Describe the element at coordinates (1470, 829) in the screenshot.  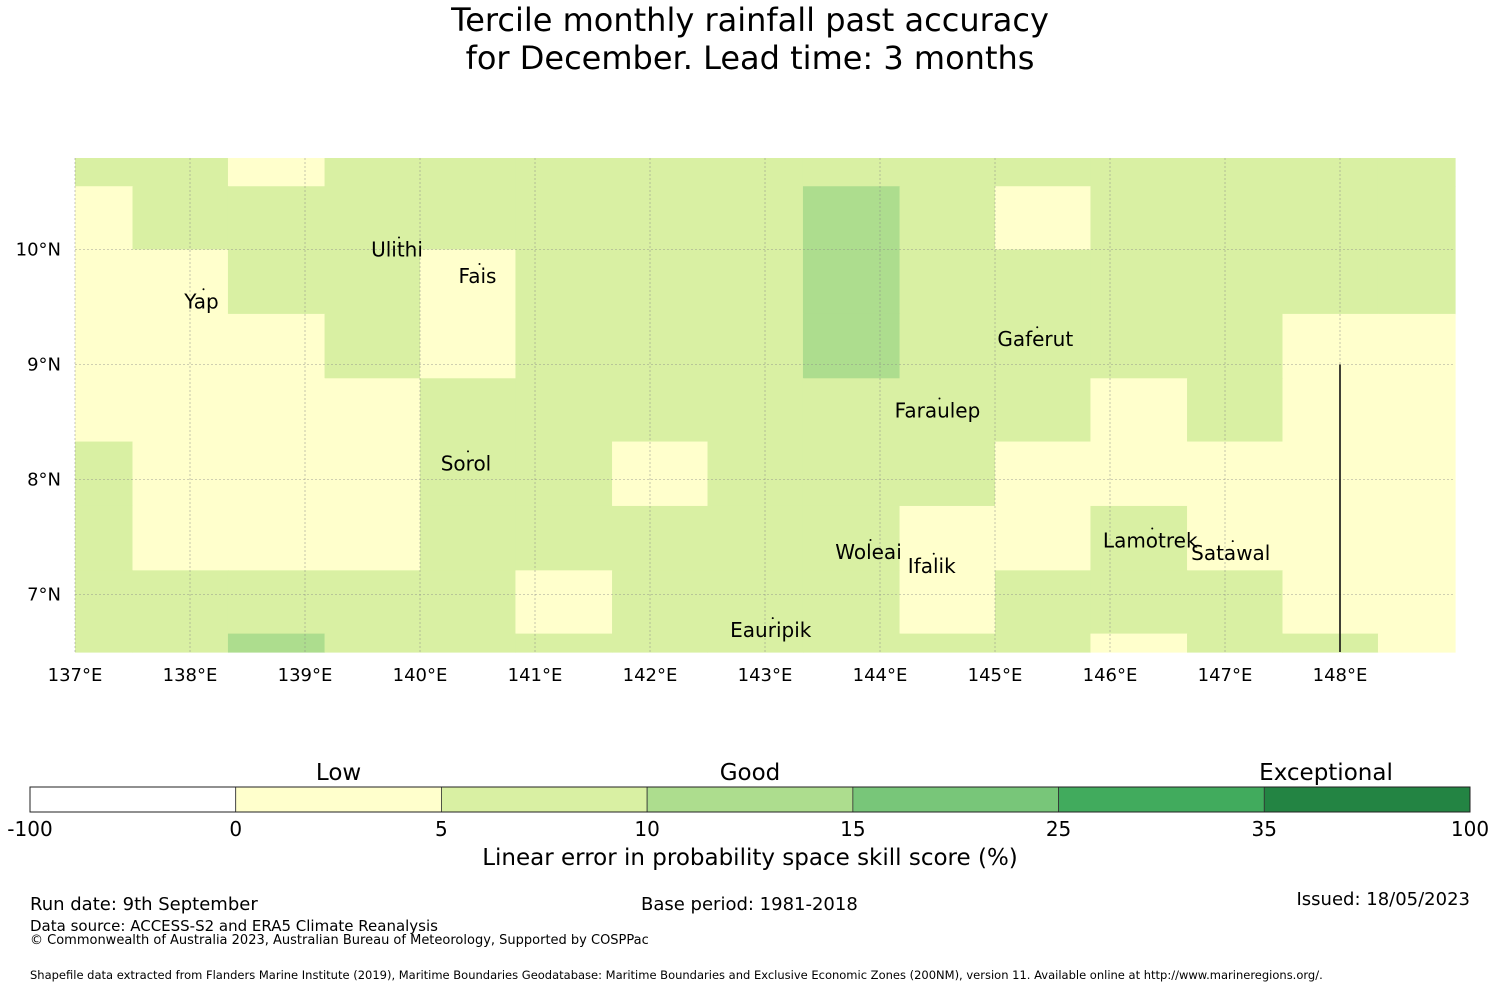
I see `colorbar-tick: 100` at that location.